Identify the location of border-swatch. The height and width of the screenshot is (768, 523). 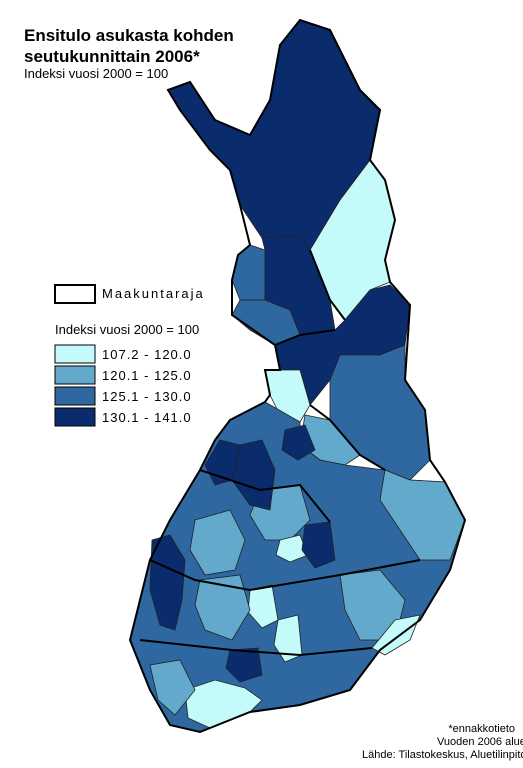
(75, 294).